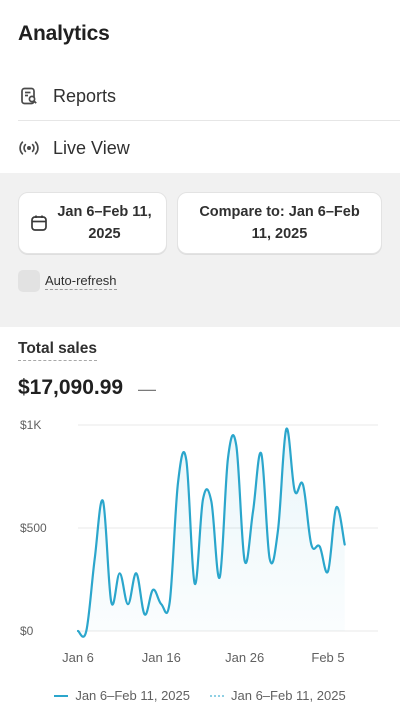 This screenshot has height=720, width=400. I want to click on nav-item-label: Reports, so click(85, 95).